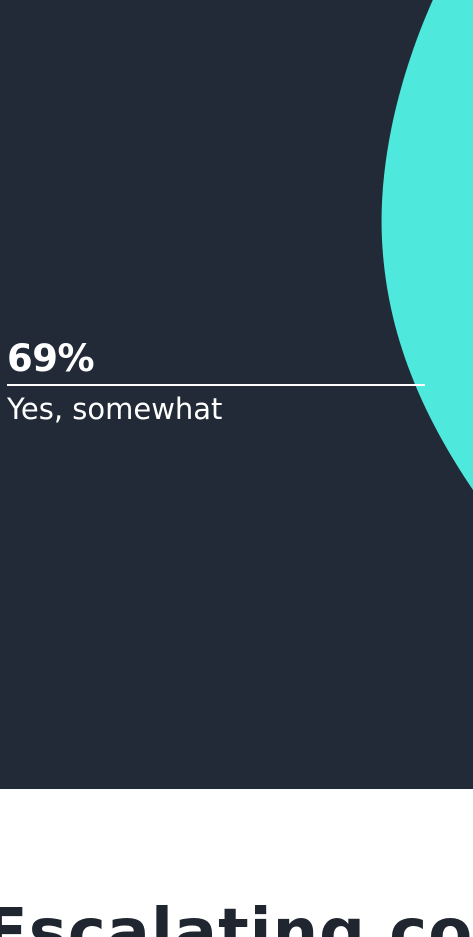  I want to click on slice-callout: 69% Yes, somewhat, so click(222, 380).